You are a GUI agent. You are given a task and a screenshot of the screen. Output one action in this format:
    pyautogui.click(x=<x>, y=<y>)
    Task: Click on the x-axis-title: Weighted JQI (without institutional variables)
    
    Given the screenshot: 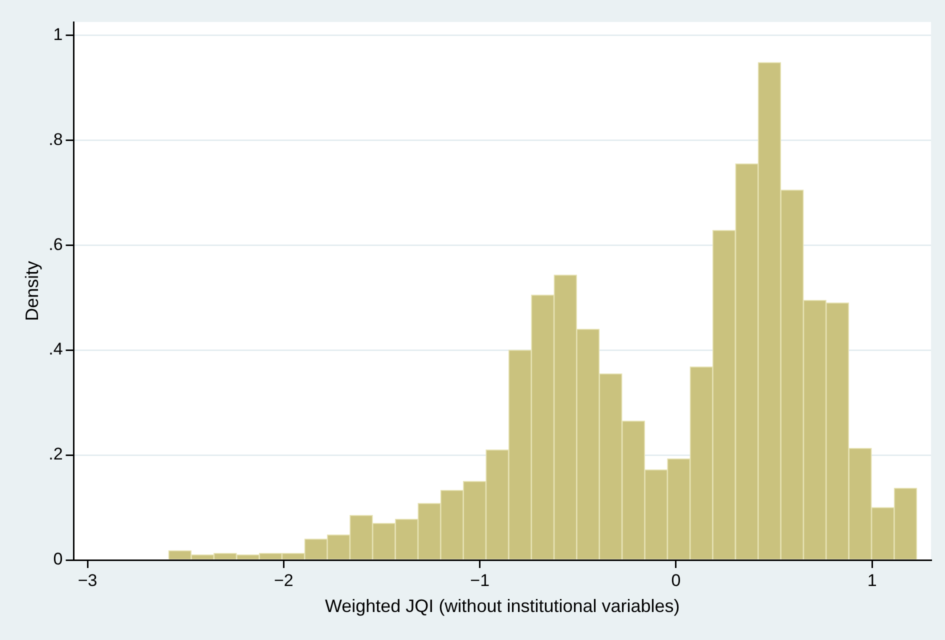 What is the action you would take?
    pyautogui.click(x=502, y=606)
    